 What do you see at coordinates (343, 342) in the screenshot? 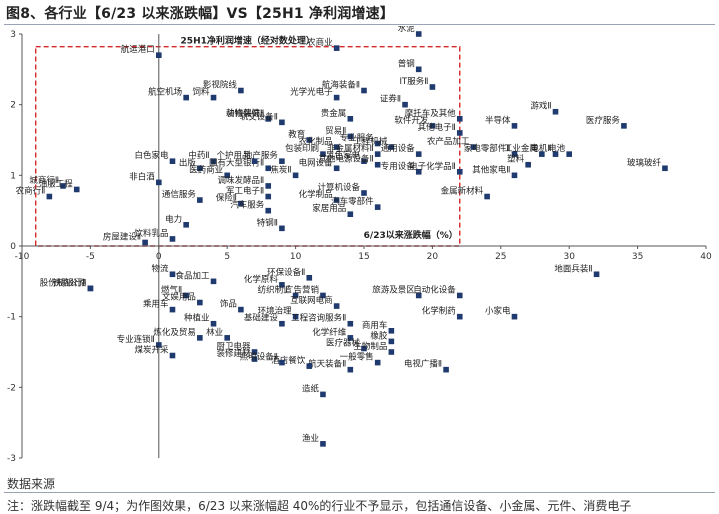
I see `point-label: 医疗器械` at bounding box center [343, 342].